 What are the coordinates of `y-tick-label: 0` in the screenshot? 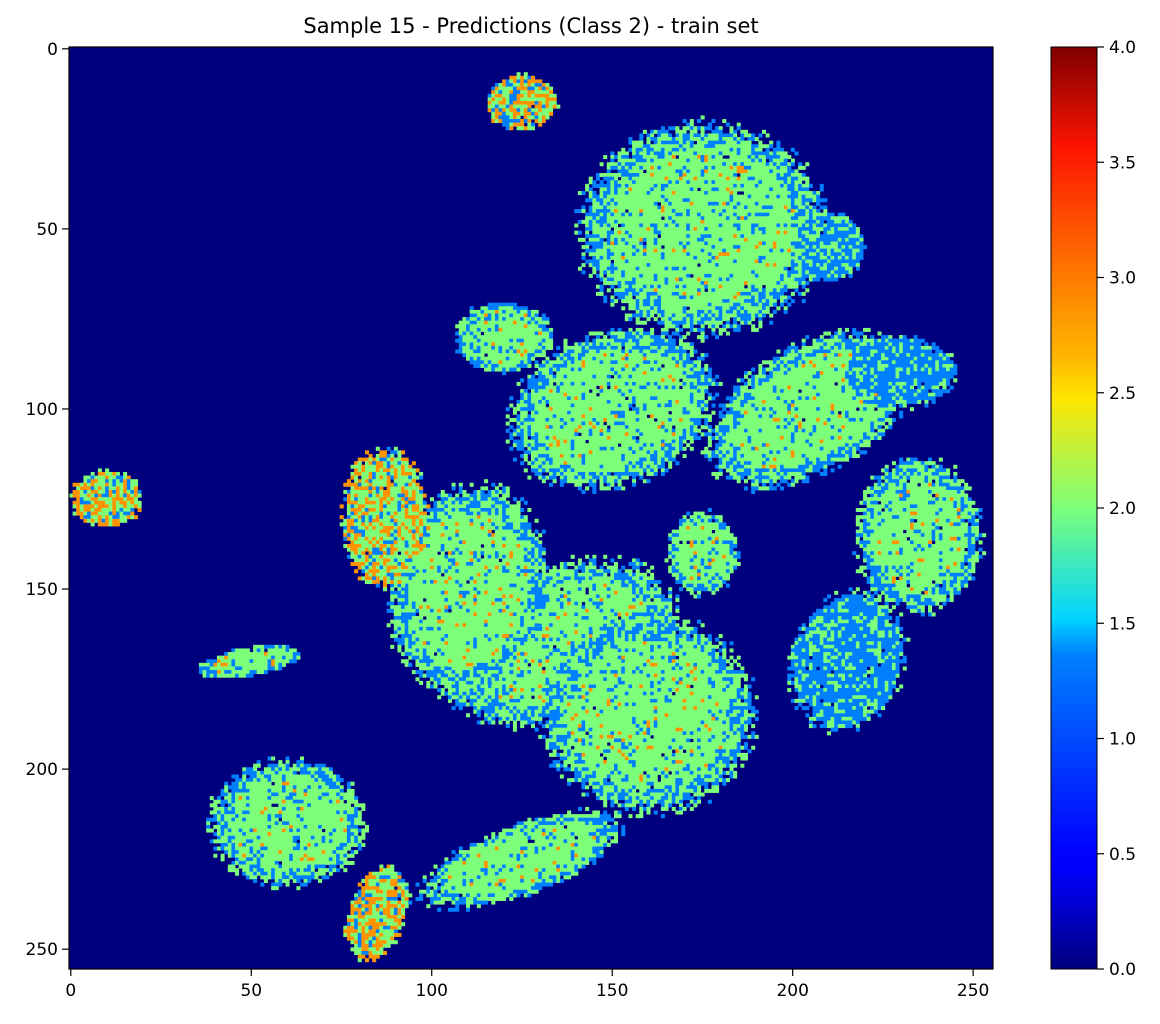 It's located at (52, 50).